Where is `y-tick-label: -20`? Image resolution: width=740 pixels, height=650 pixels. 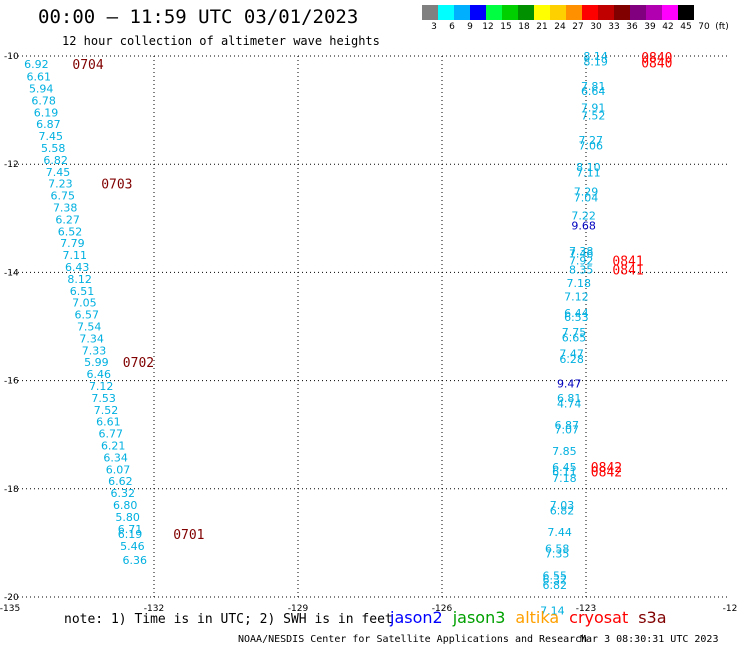 y-tick-label: -20 is located at coordinates (11, 598).